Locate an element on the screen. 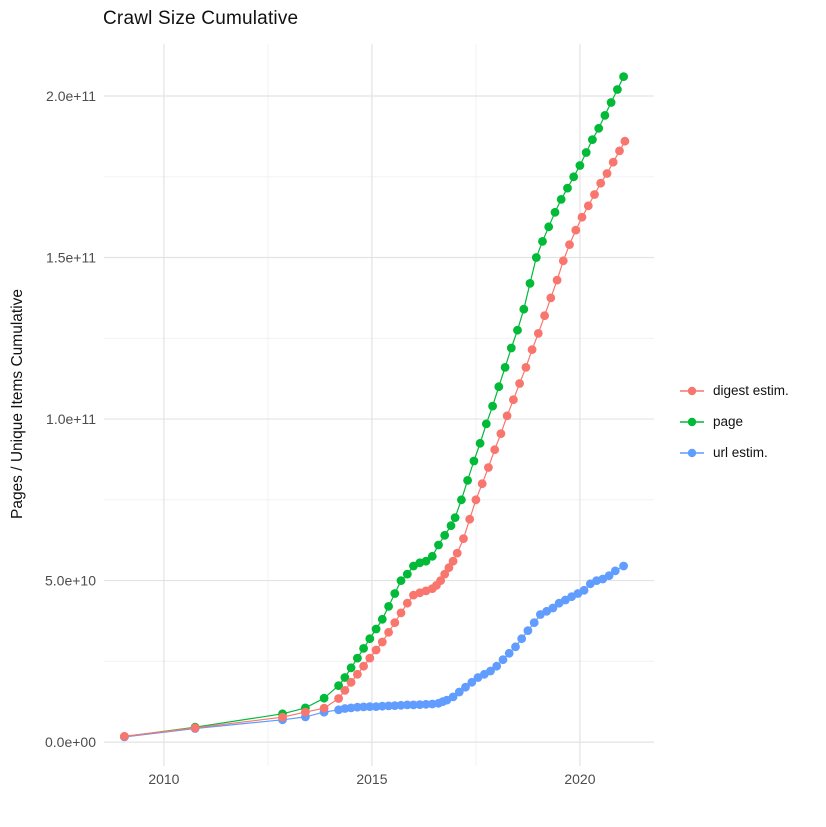 The height and width of the screenshot is (827, 826). y-axis-title: Pages / Unique Items Cumulative is located at coordinates (17, 404).